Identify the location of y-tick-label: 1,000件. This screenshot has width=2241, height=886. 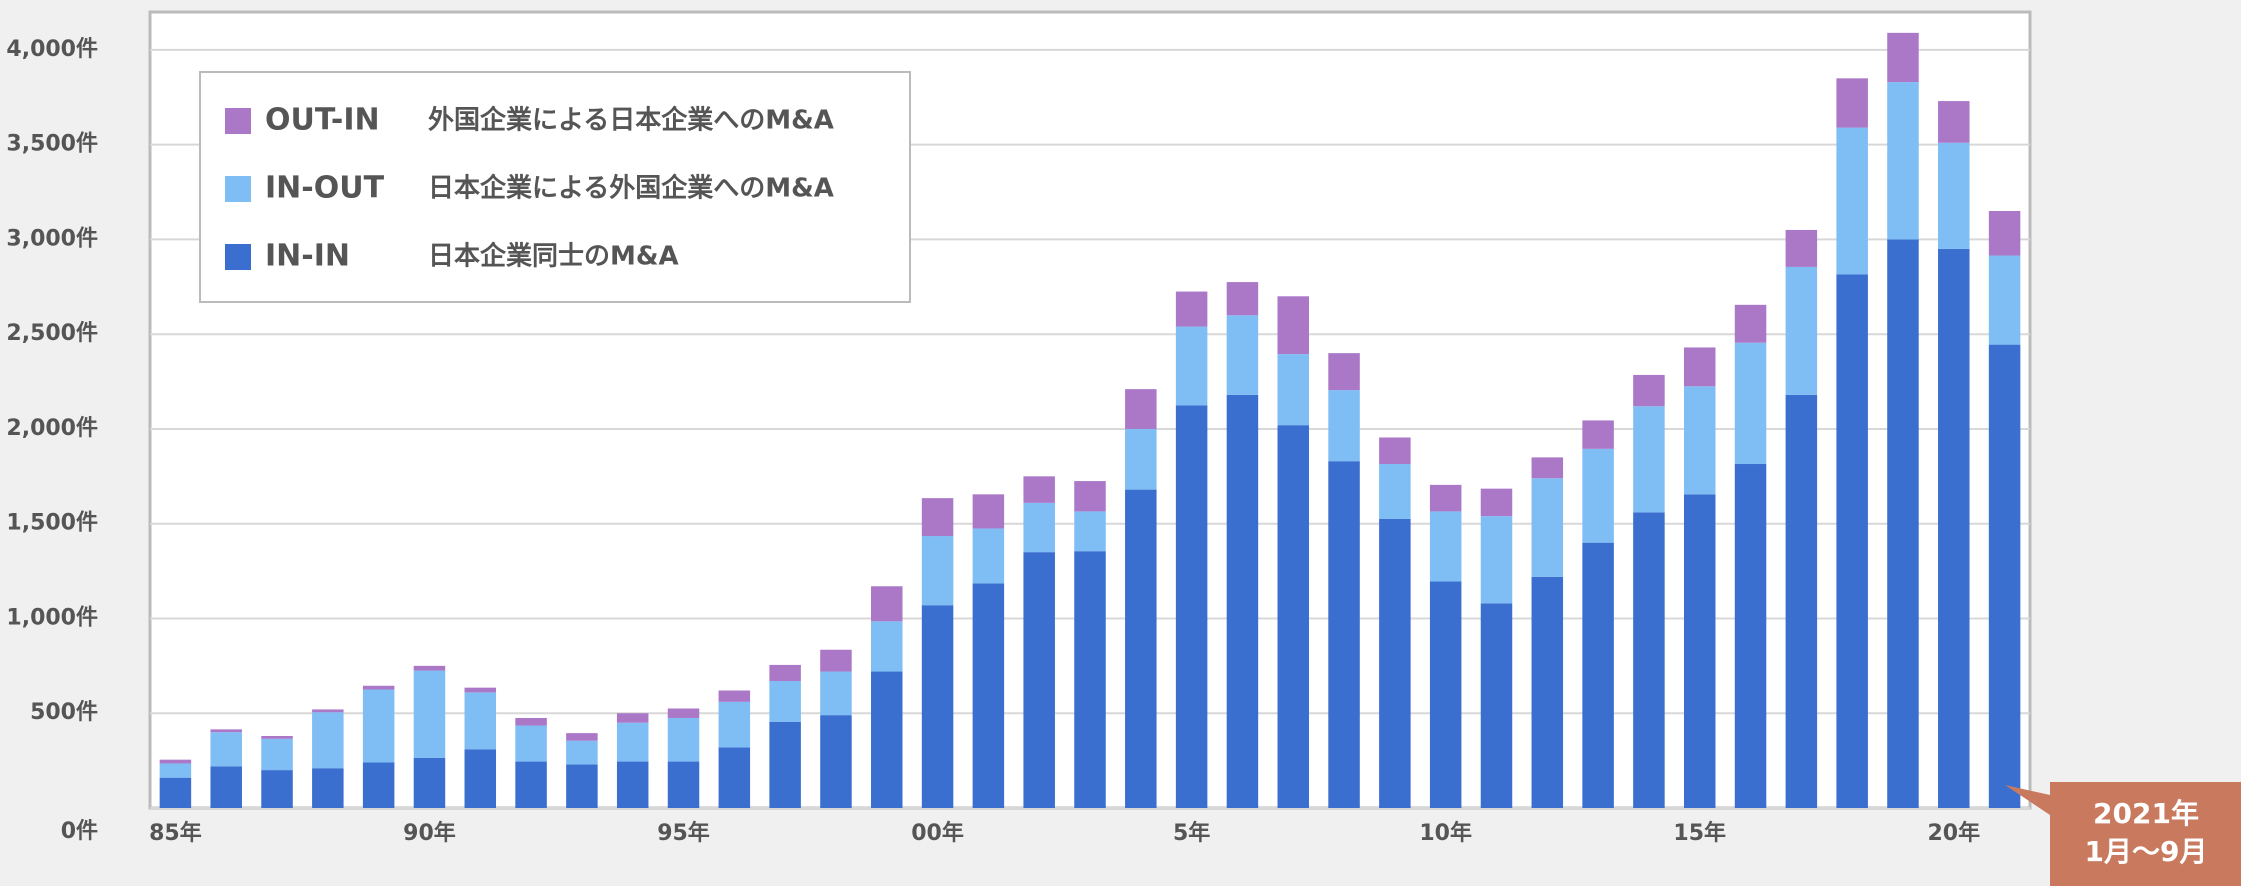
(52, 617).